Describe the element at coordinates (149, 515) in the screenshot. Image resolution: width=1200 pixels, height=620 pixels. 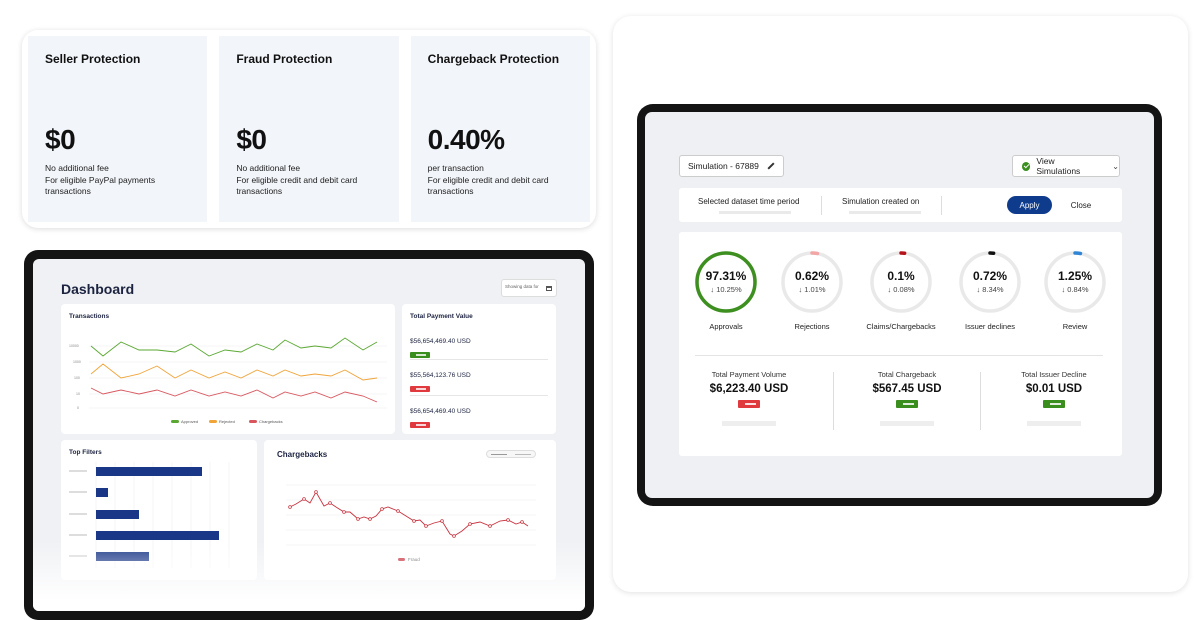
I see `top-filters-chart` at that location.